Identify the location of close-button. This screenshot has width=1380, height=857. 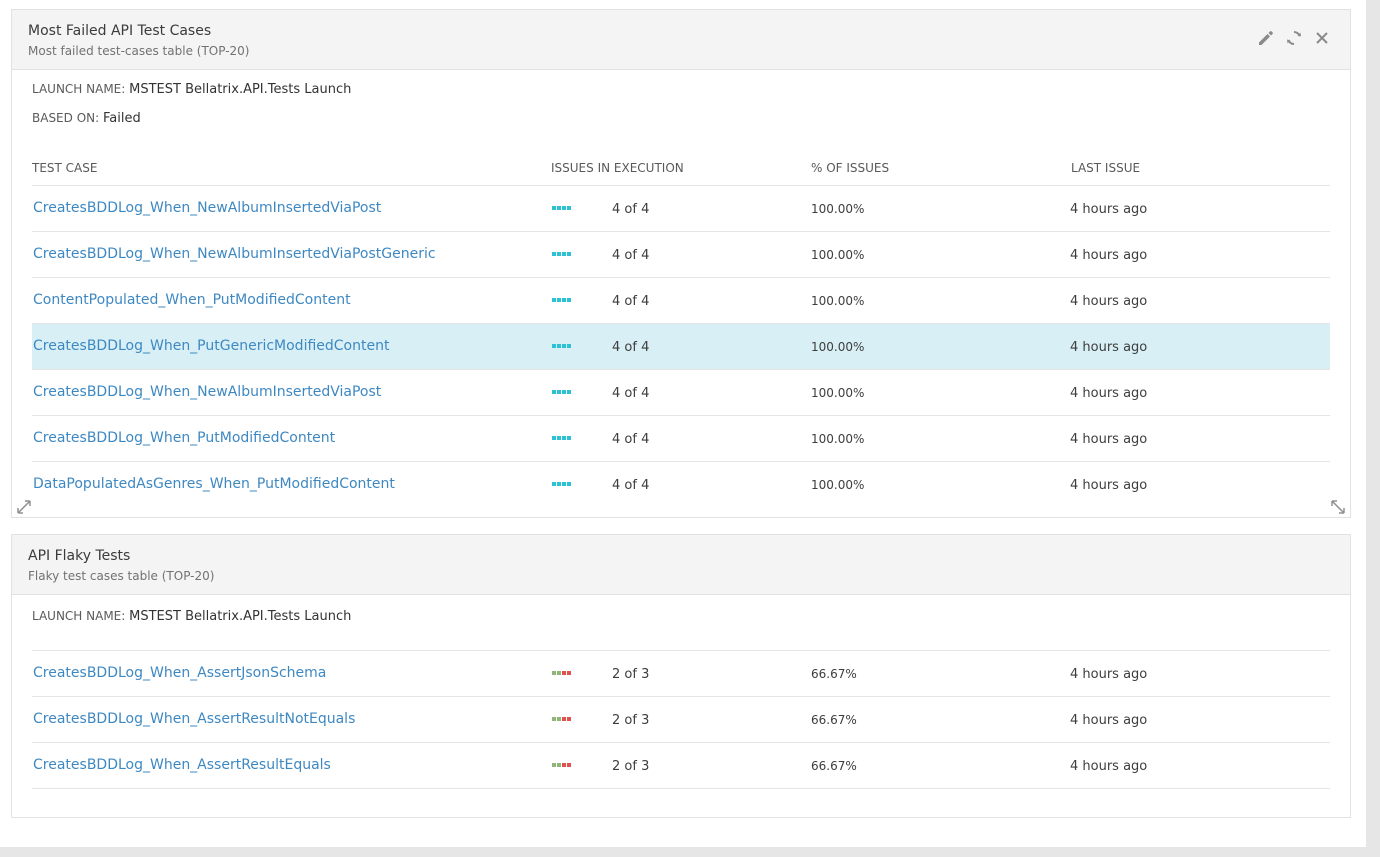
(1322, 38).